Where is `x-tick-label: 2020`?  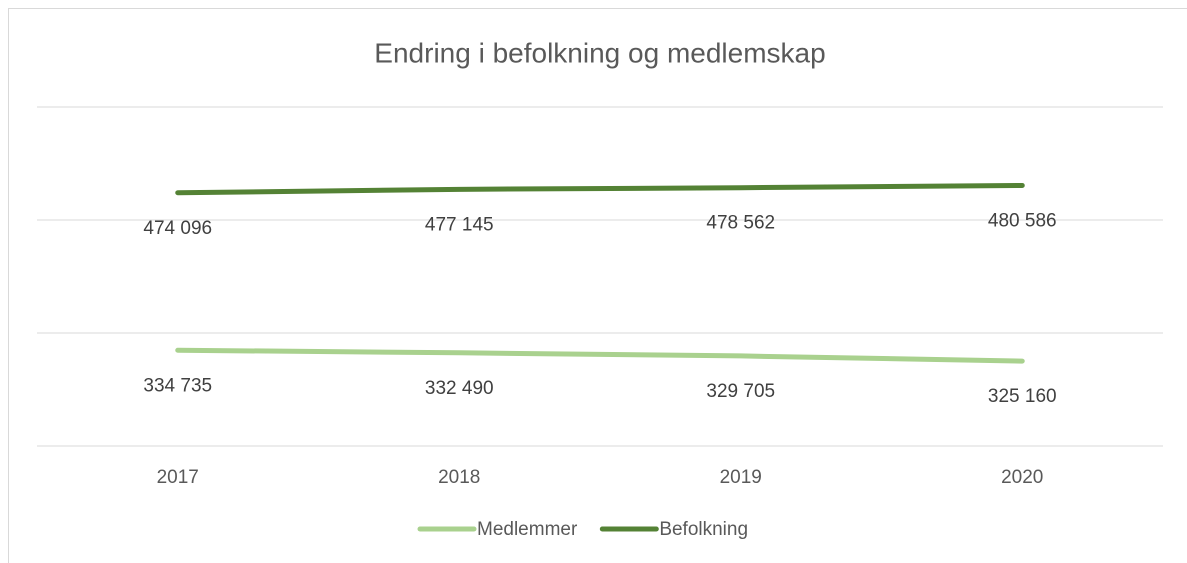
x-tick-label: 2020 is located at coordinates (1022, 477).